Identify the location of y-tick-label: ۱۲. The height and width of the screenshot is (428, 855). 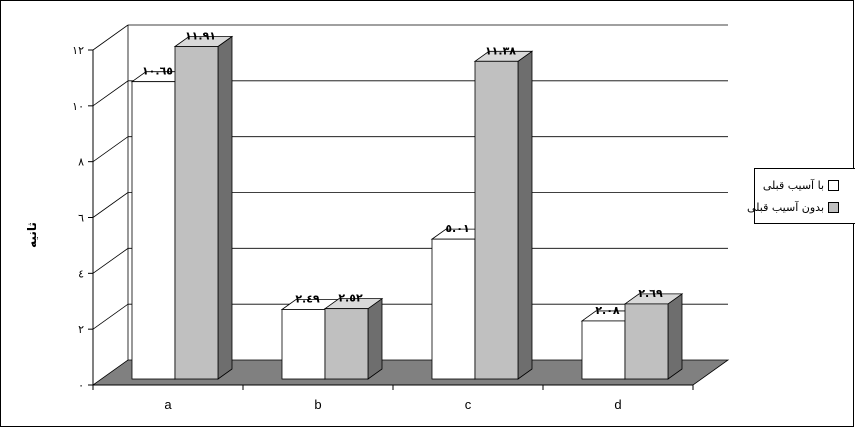
(78, 50).